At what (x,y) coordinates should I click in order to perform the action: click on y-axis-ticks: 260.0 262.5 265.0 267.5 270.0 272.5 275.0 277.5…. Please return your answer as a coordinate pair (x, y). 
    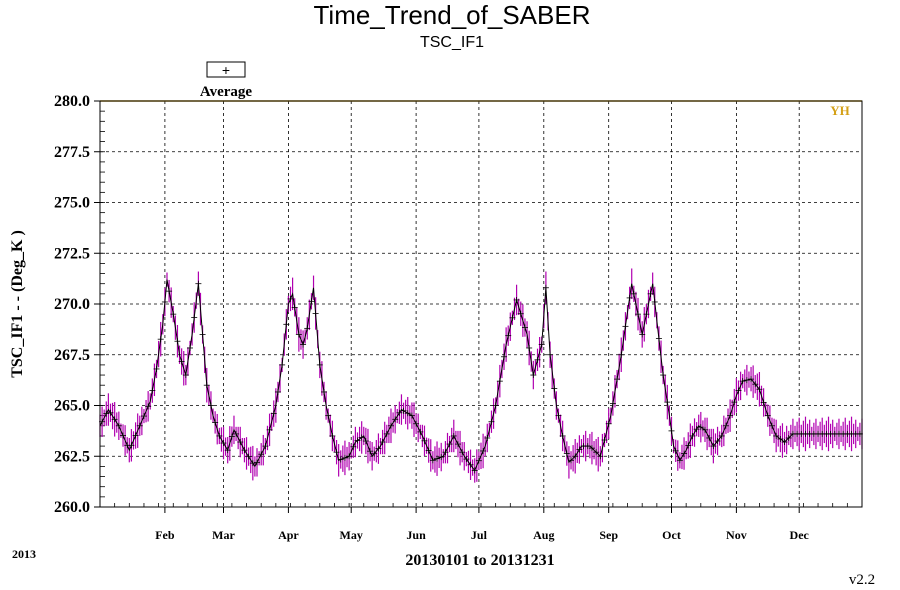
    Looking at the image, I should click on (77, 304).